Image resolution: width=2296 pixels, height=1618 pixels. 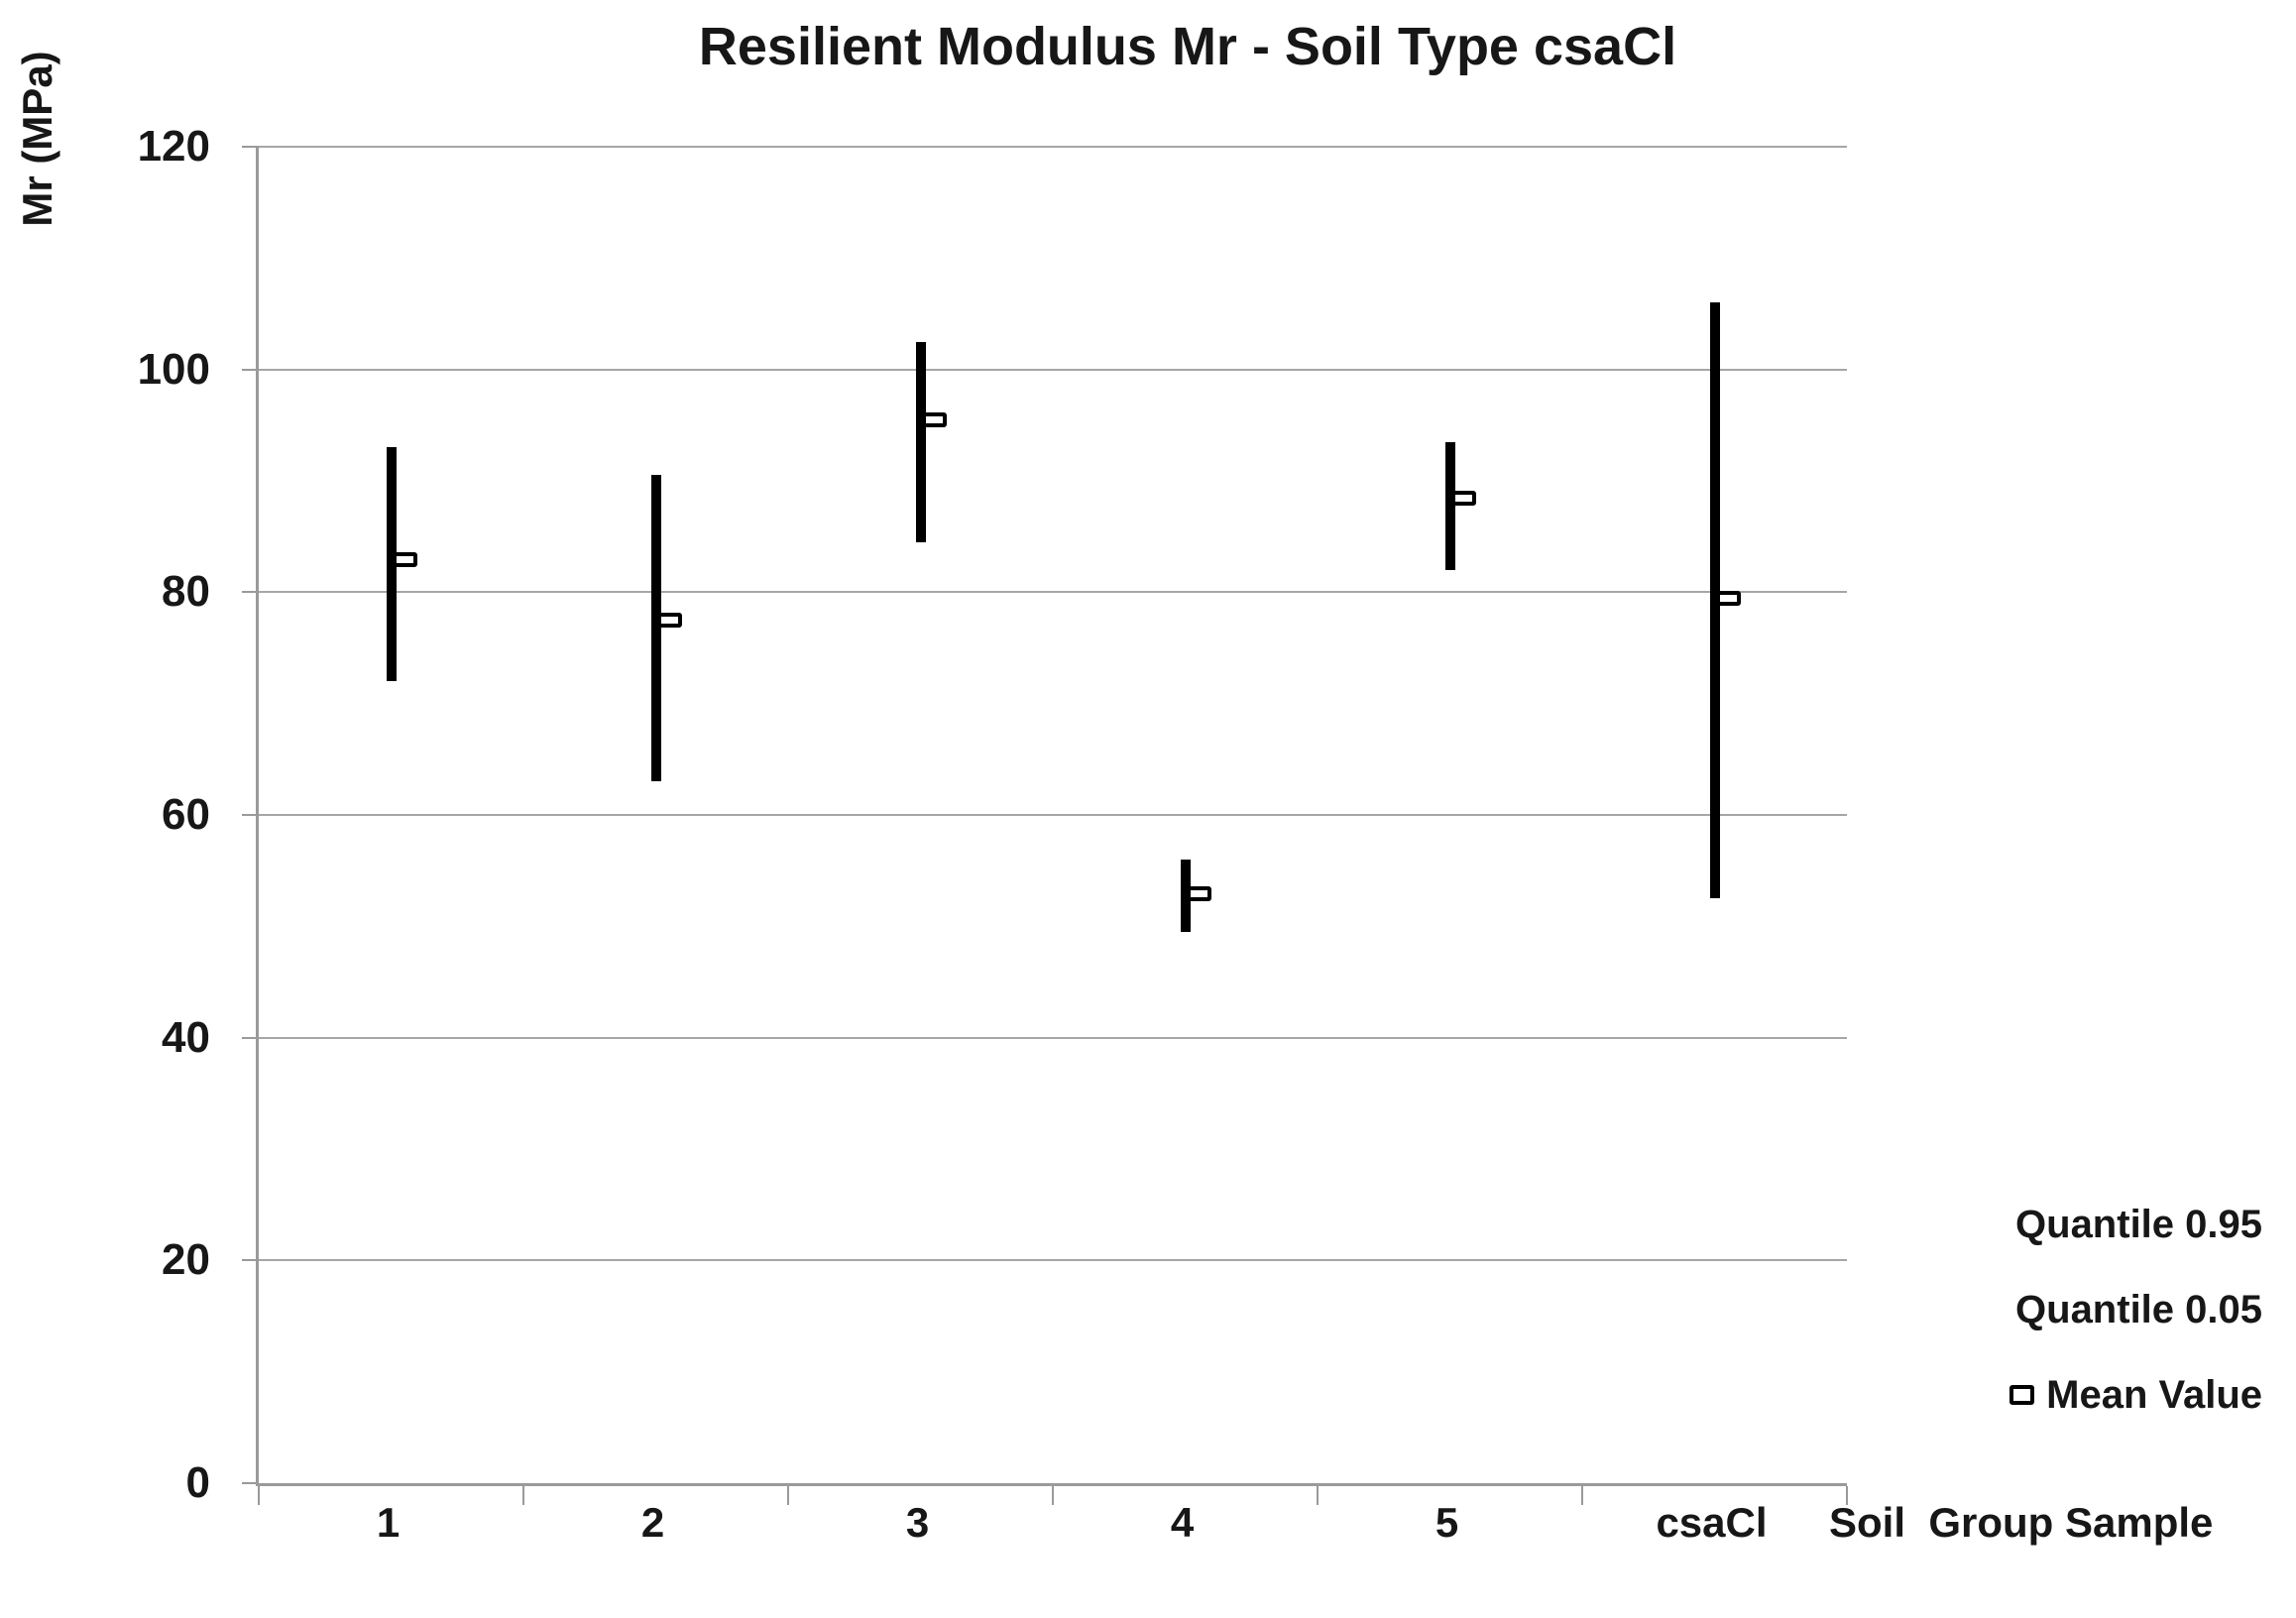 What do you see at coordinates (37, 139) in the screenshot?
I see `y-axis-title: Mr (MPa)` at bounding box center [37, 139].